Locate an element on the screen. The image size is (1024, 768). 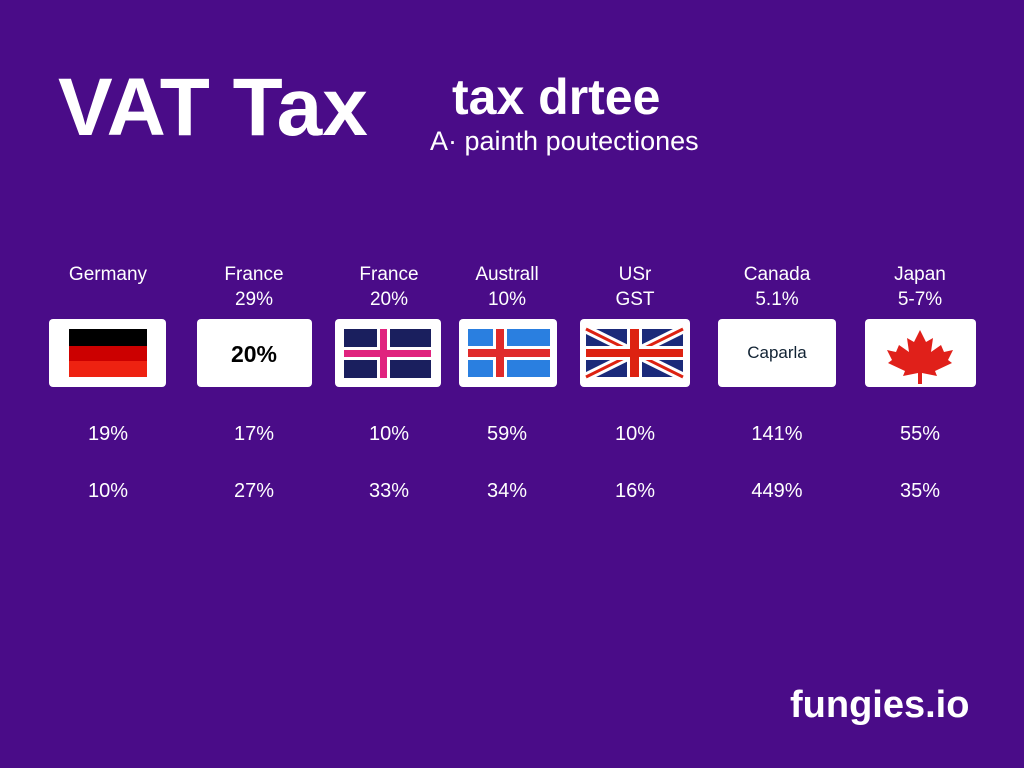
column-rate: 5.1% is located at coordinates (776, 299).